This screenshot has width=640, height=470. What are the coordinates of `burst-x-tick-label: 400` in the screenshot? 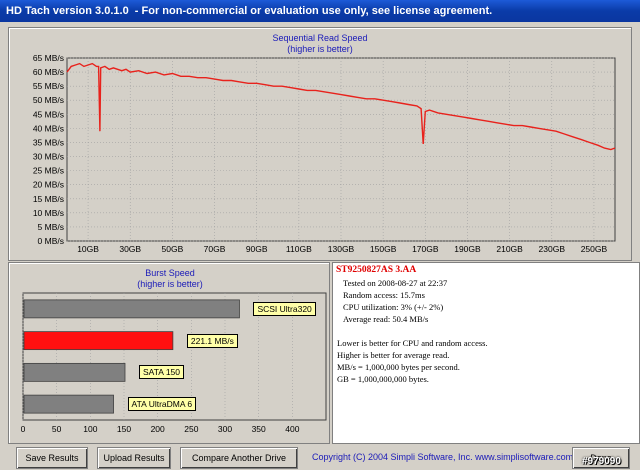 It's located at (292, 429).